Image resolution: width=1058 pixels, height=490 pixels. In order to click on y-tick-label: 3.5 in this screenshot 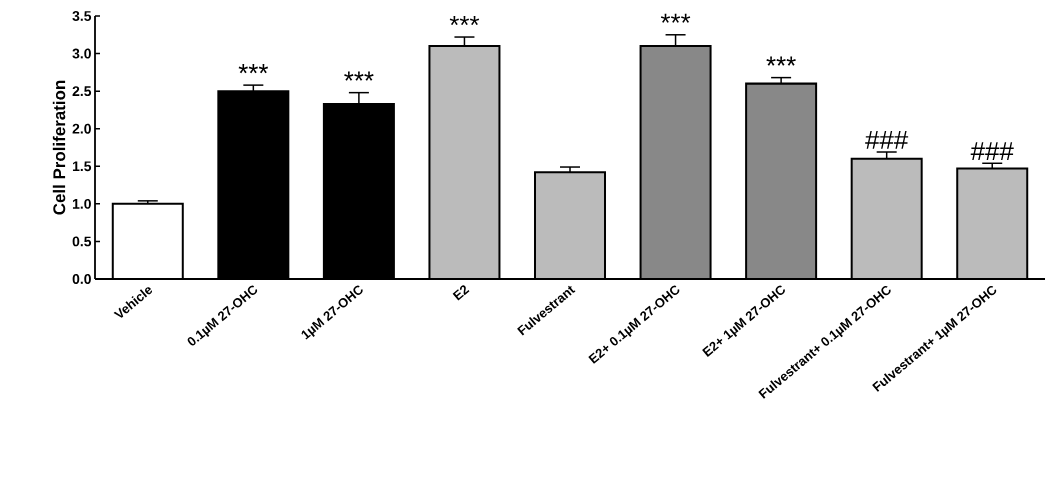, I will do `click(82, 16)`.